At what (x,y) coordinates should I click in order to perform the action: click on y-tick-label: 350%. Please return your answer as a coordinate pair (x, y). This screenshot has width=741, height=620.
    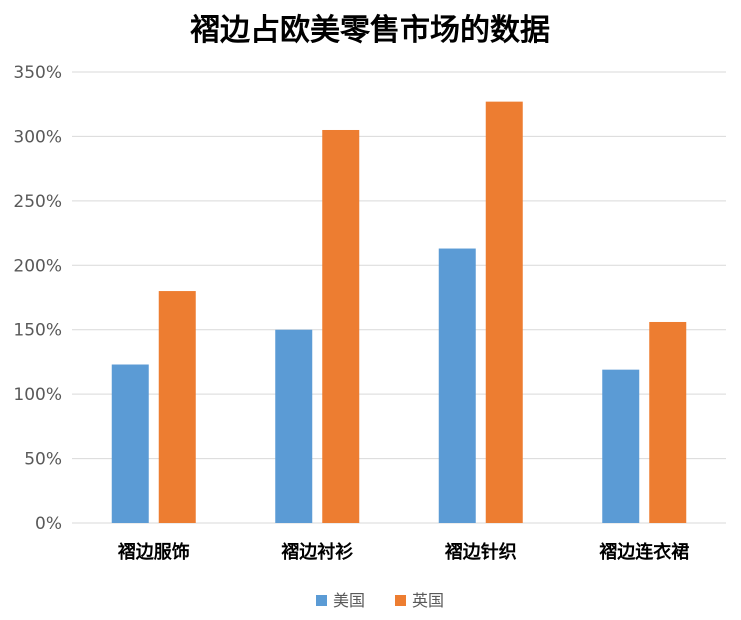
    Looking at the image, I should click on (37, 73).